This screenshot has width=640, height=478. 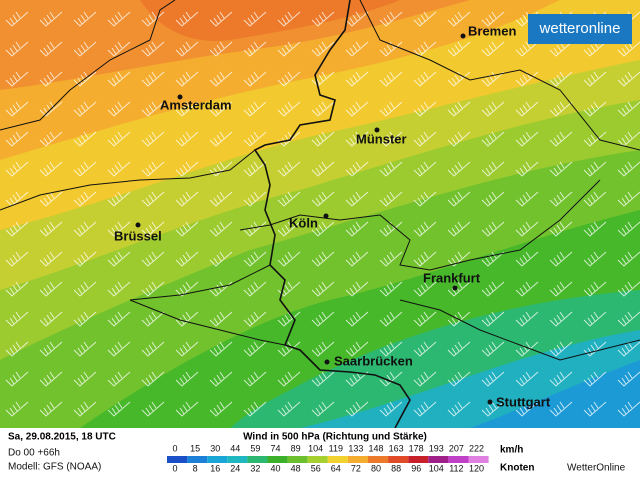 What do you see at coordinates (255, 468) in the screenshot?
I see `knots-label: 32` at bounding box center [255, 468].